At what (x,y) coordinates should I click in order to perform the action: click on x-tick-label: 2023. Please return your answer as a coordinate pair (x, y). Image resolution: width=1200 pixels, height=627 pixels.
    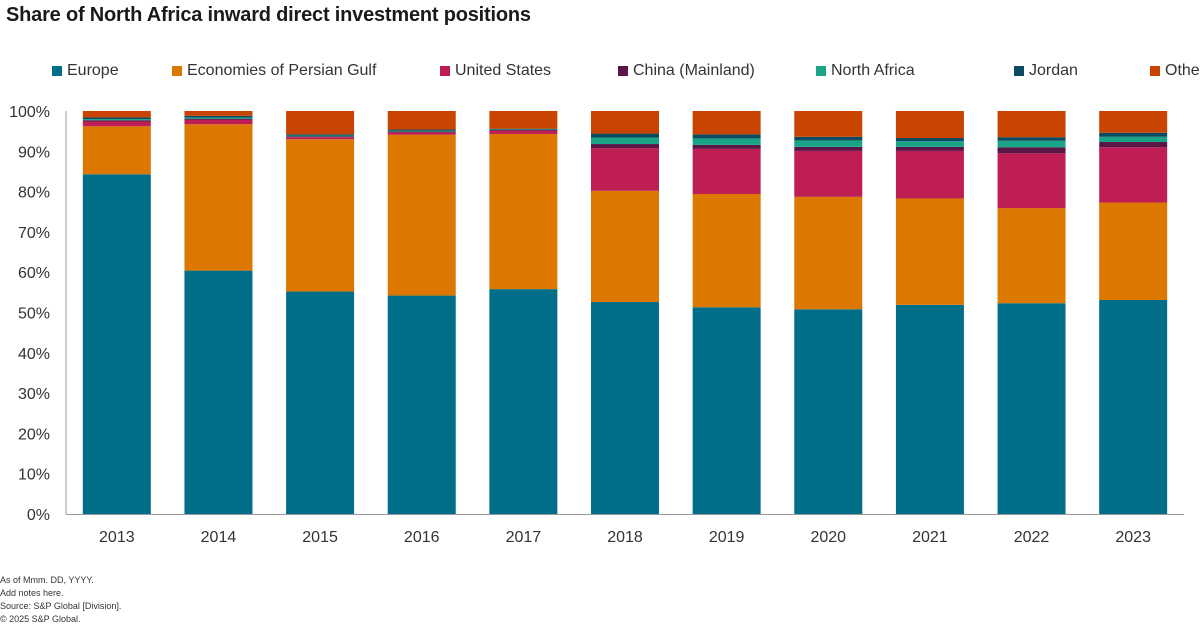
    Looking at the image, I should click on (1133, 537).